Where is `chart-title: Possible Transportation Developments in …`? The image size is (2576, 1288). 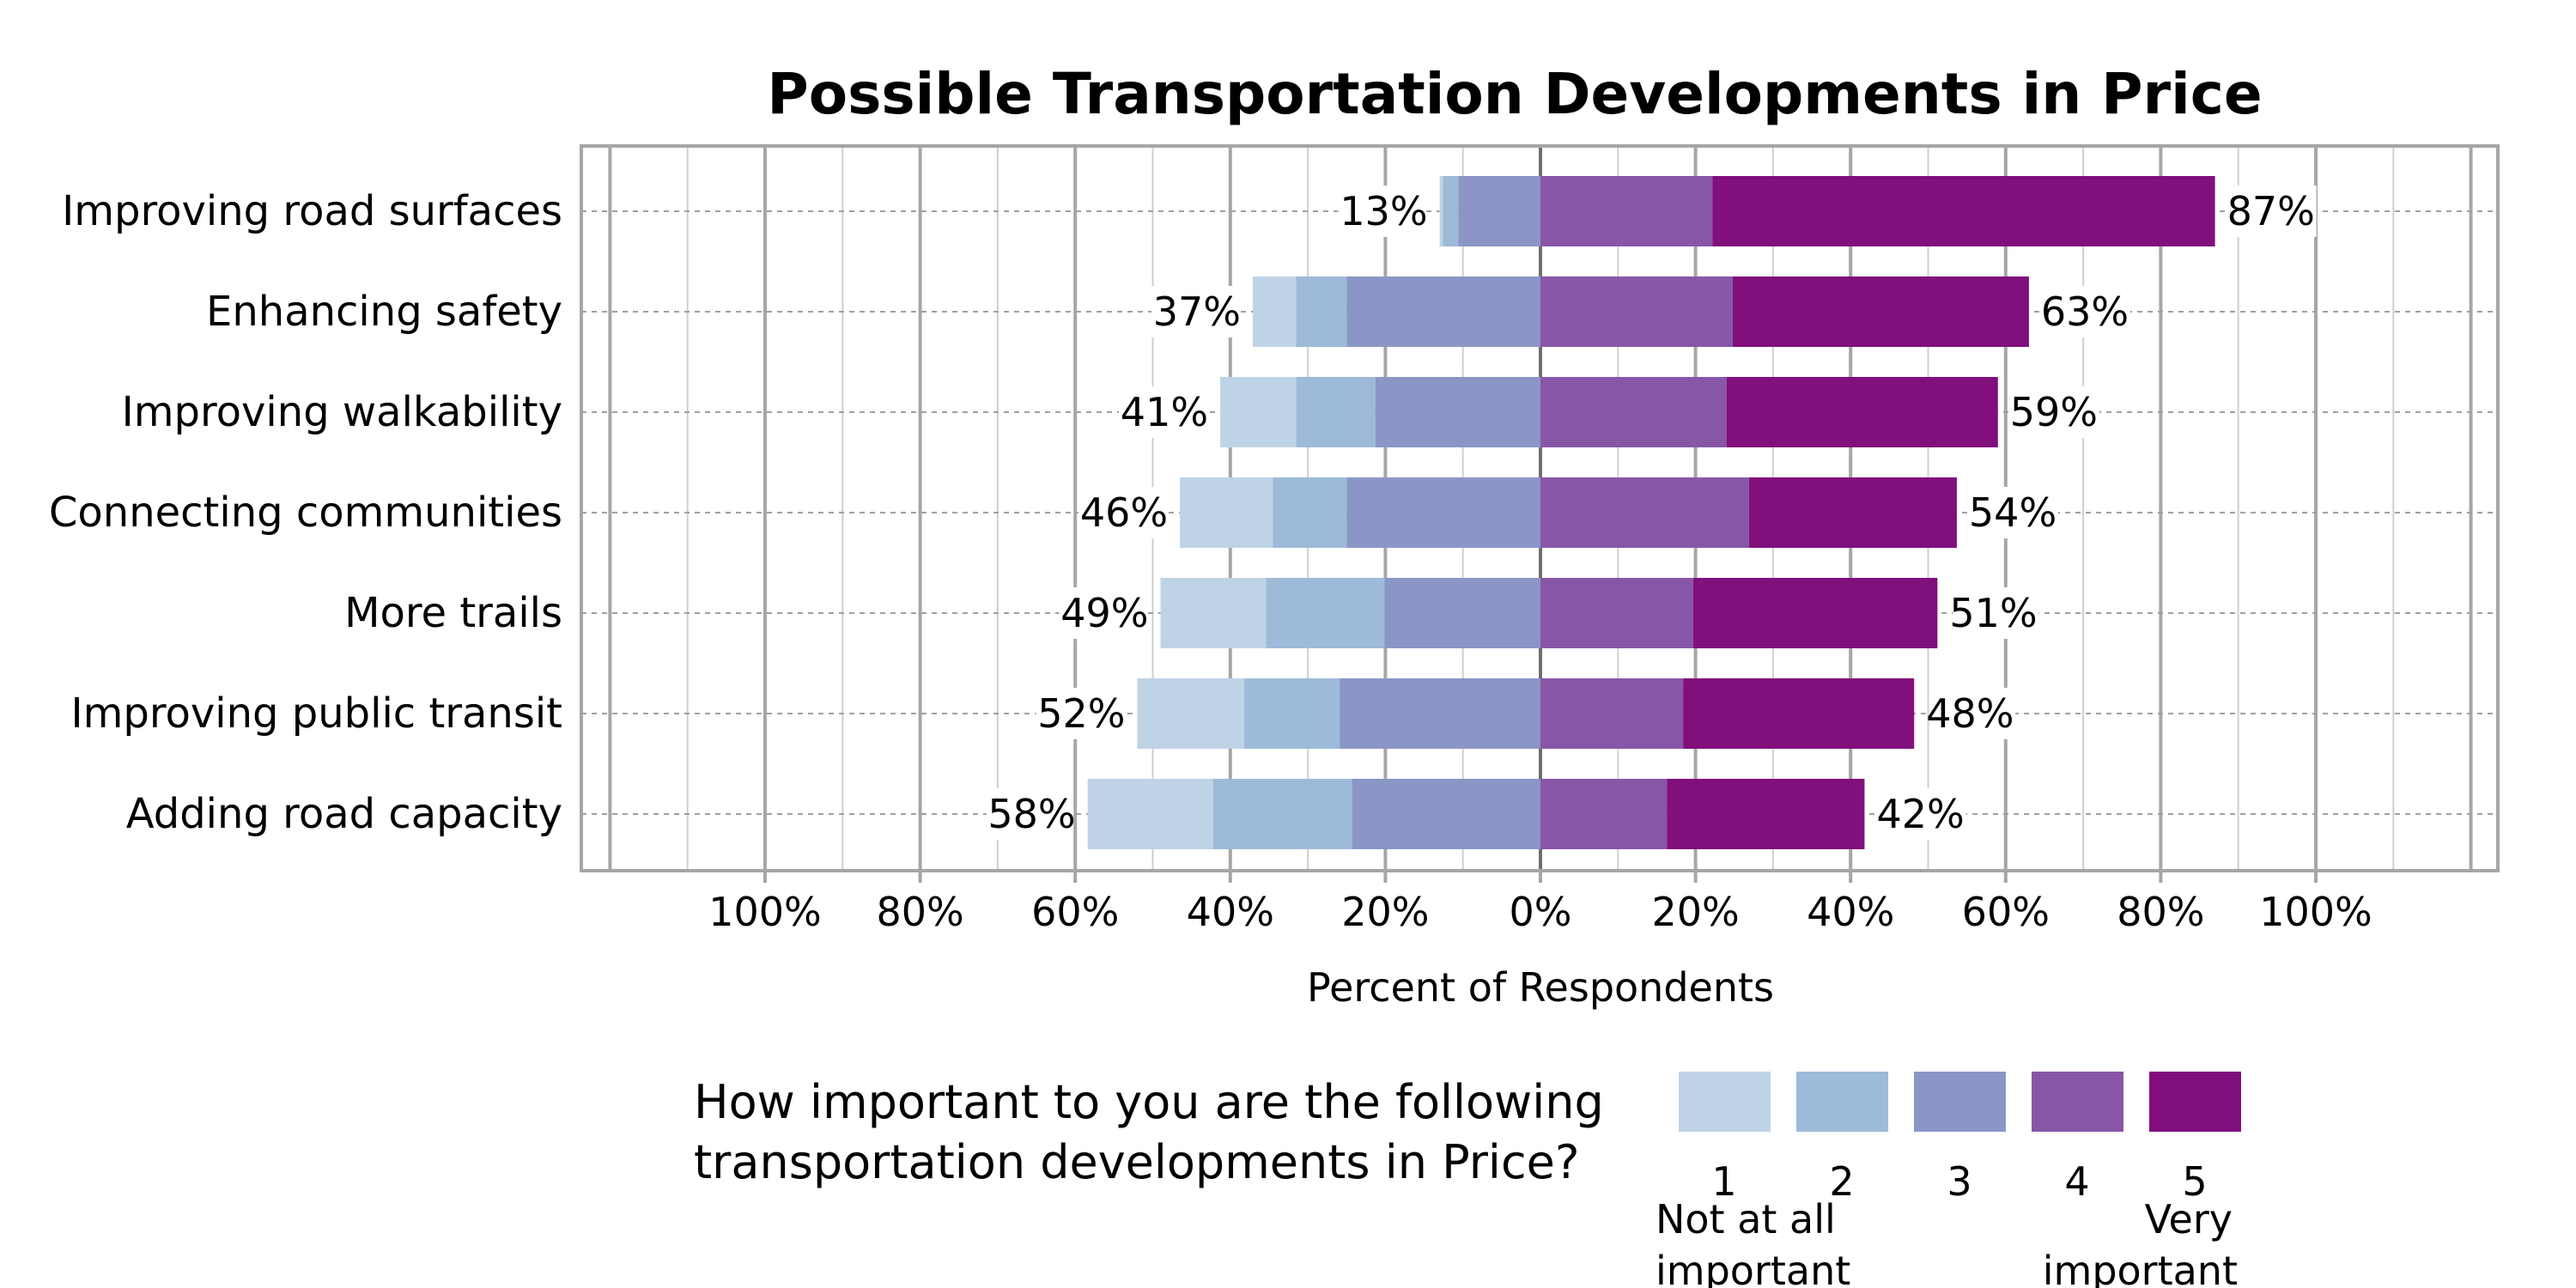
chart-title: Possible Transportation Developments in … is located at coordinates (1514, 94).